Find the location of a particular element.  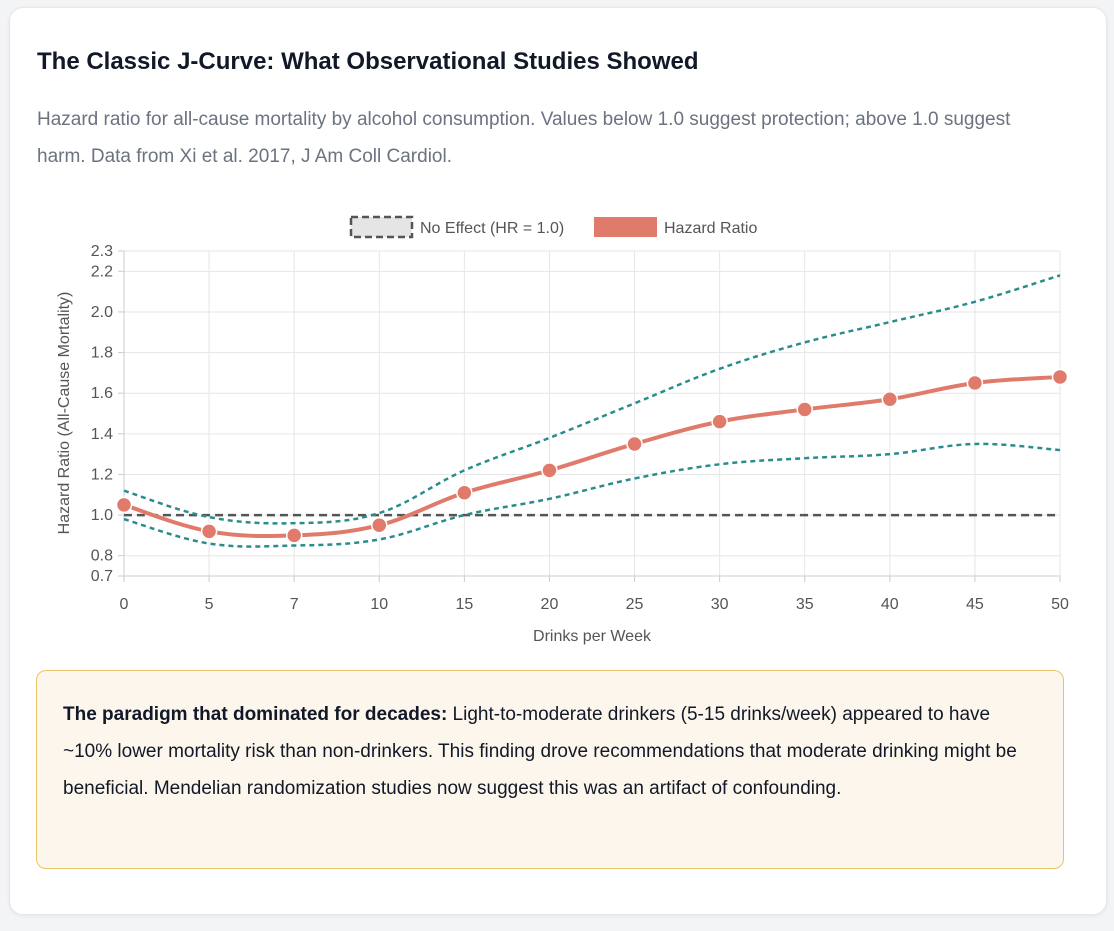

y-tick-label: 0.7 is located at coordinates (102, 576).